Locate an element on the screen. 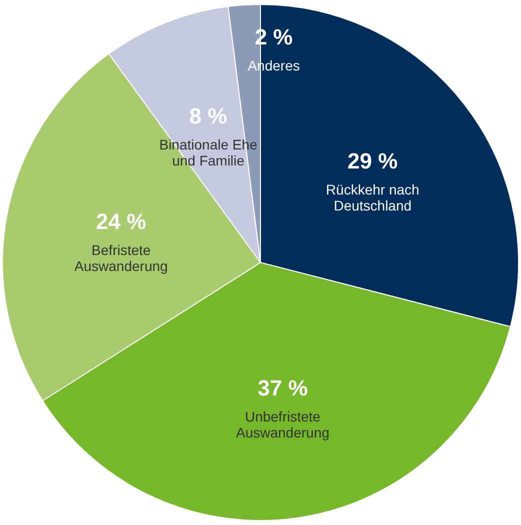 This screenshot has height=525, width=521. slice-label: Unbefristete Auswanderung is located at coordinates (283, 424).